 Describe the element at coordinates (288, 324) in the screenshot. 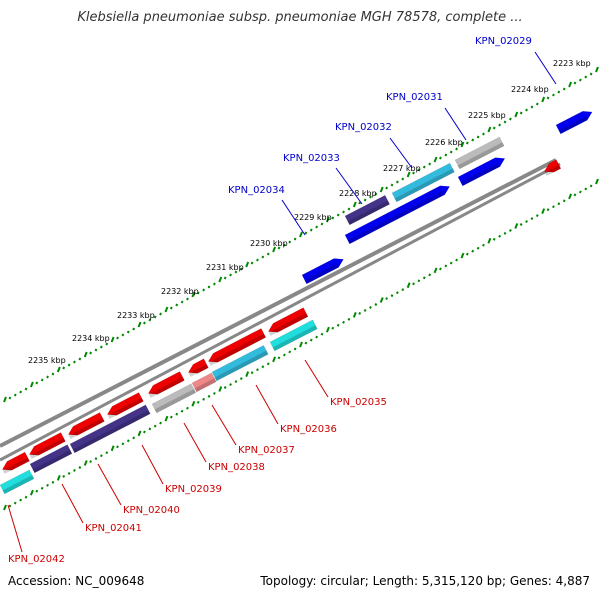

I see `gene-reverse-red-8-shade` at that location.